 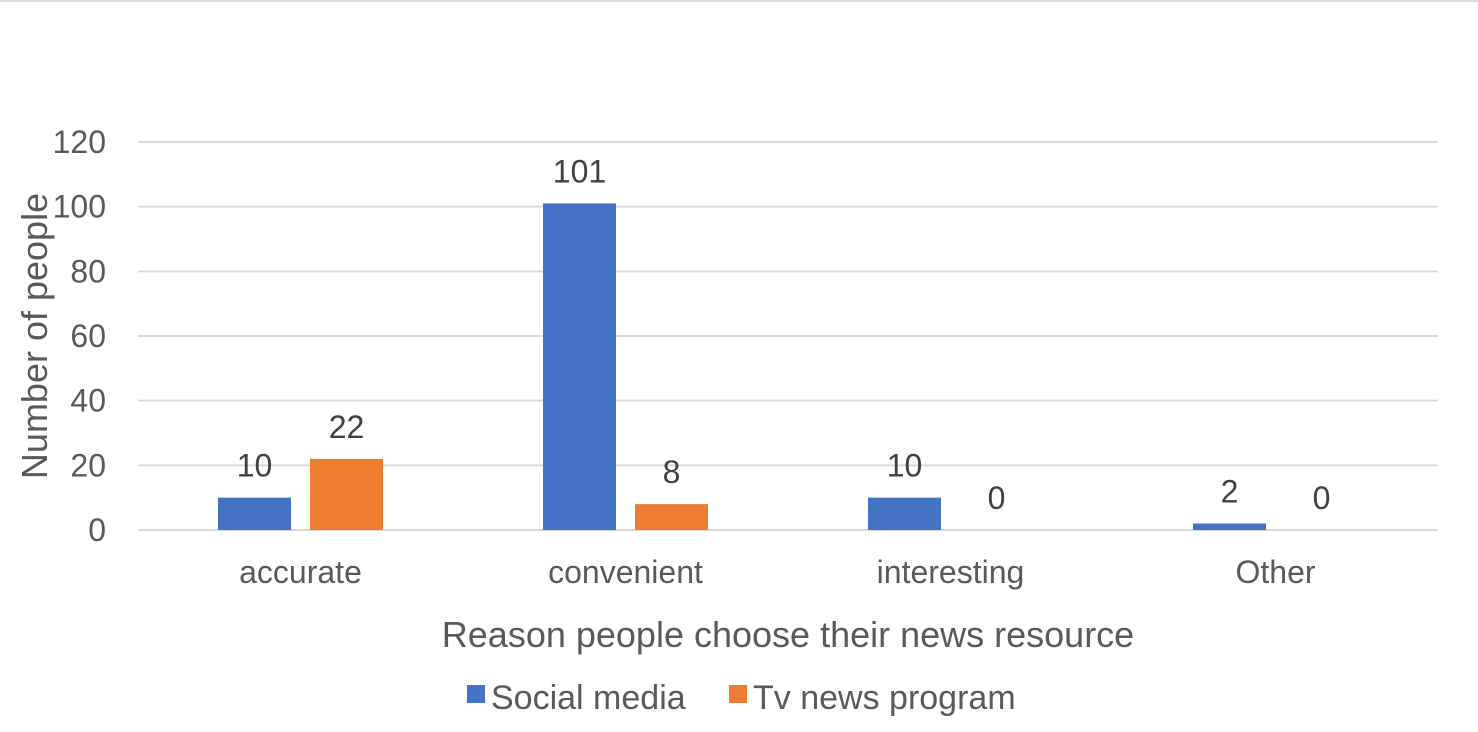 What do you see at coordinates (300, 572) in the screenshot?
I see `x-category-label: accurate` at bounding box center [300, 572].